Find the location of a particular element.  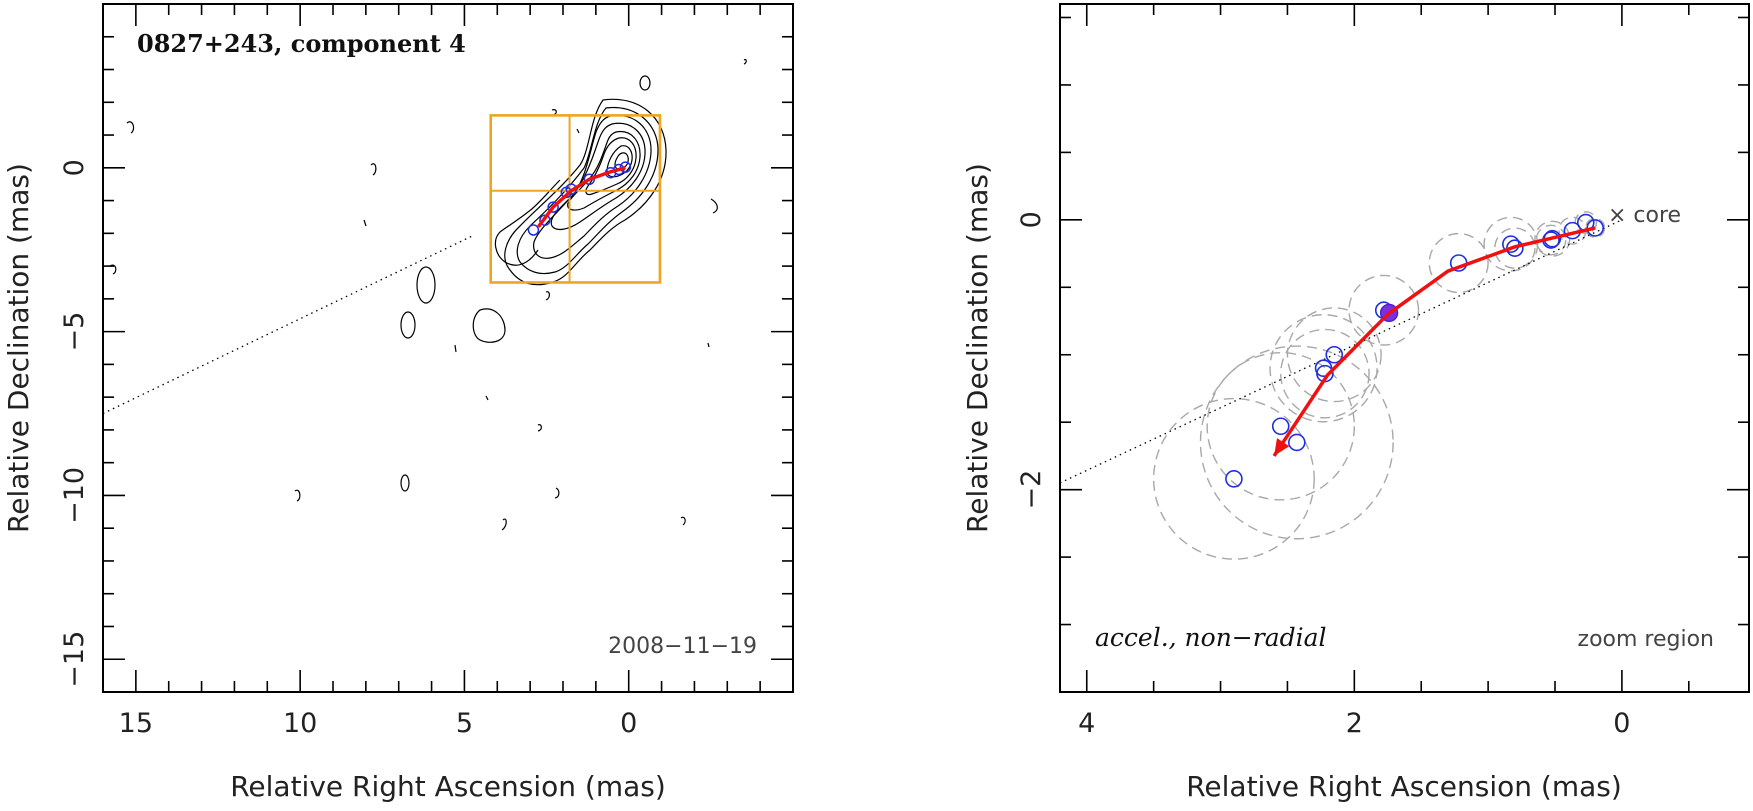

left-y-axis-title: Relative Declination (mas) is located at coordinates (18, 348).